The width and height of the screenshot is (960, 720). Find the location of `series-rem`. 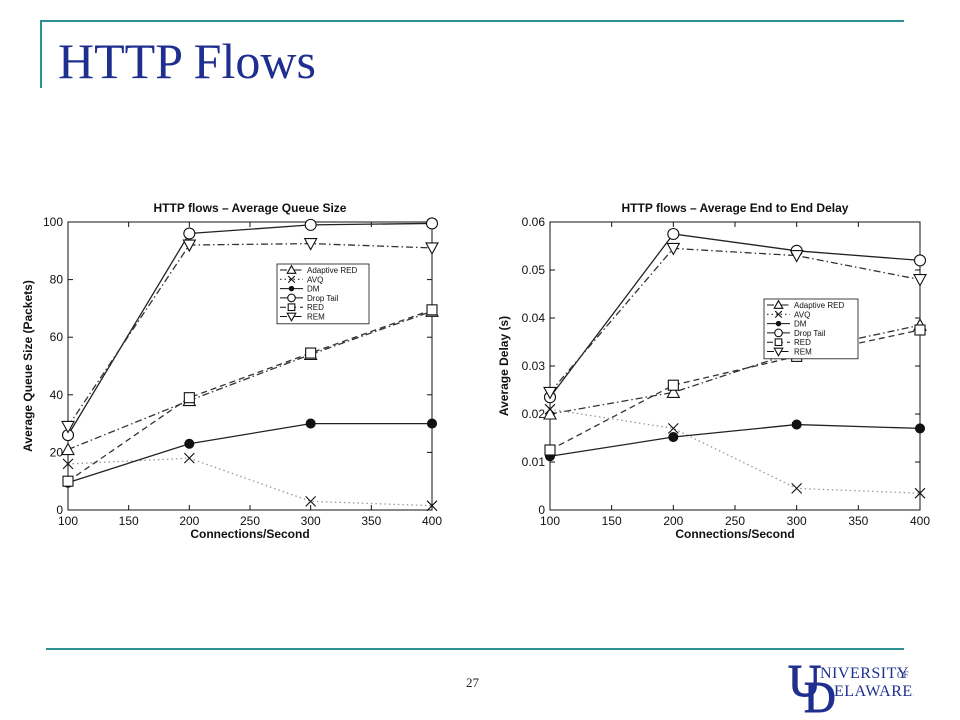

series-rem is located at coordinates (735, 321).